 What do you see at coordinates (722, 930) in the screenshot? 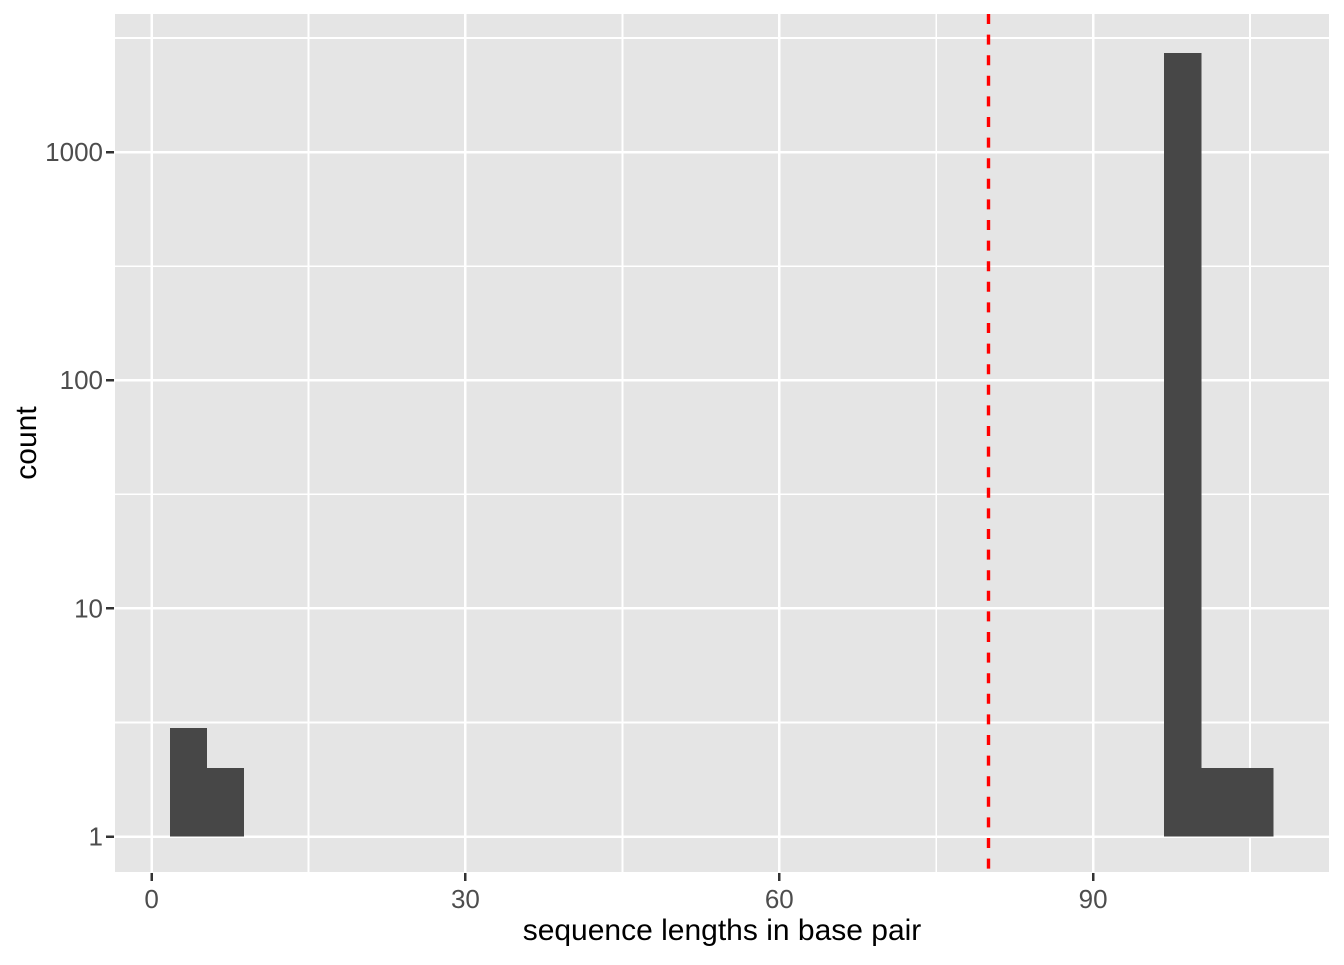
I see `x-axis-title: sequence lengths in base pair` at bounding box center [722, 930].